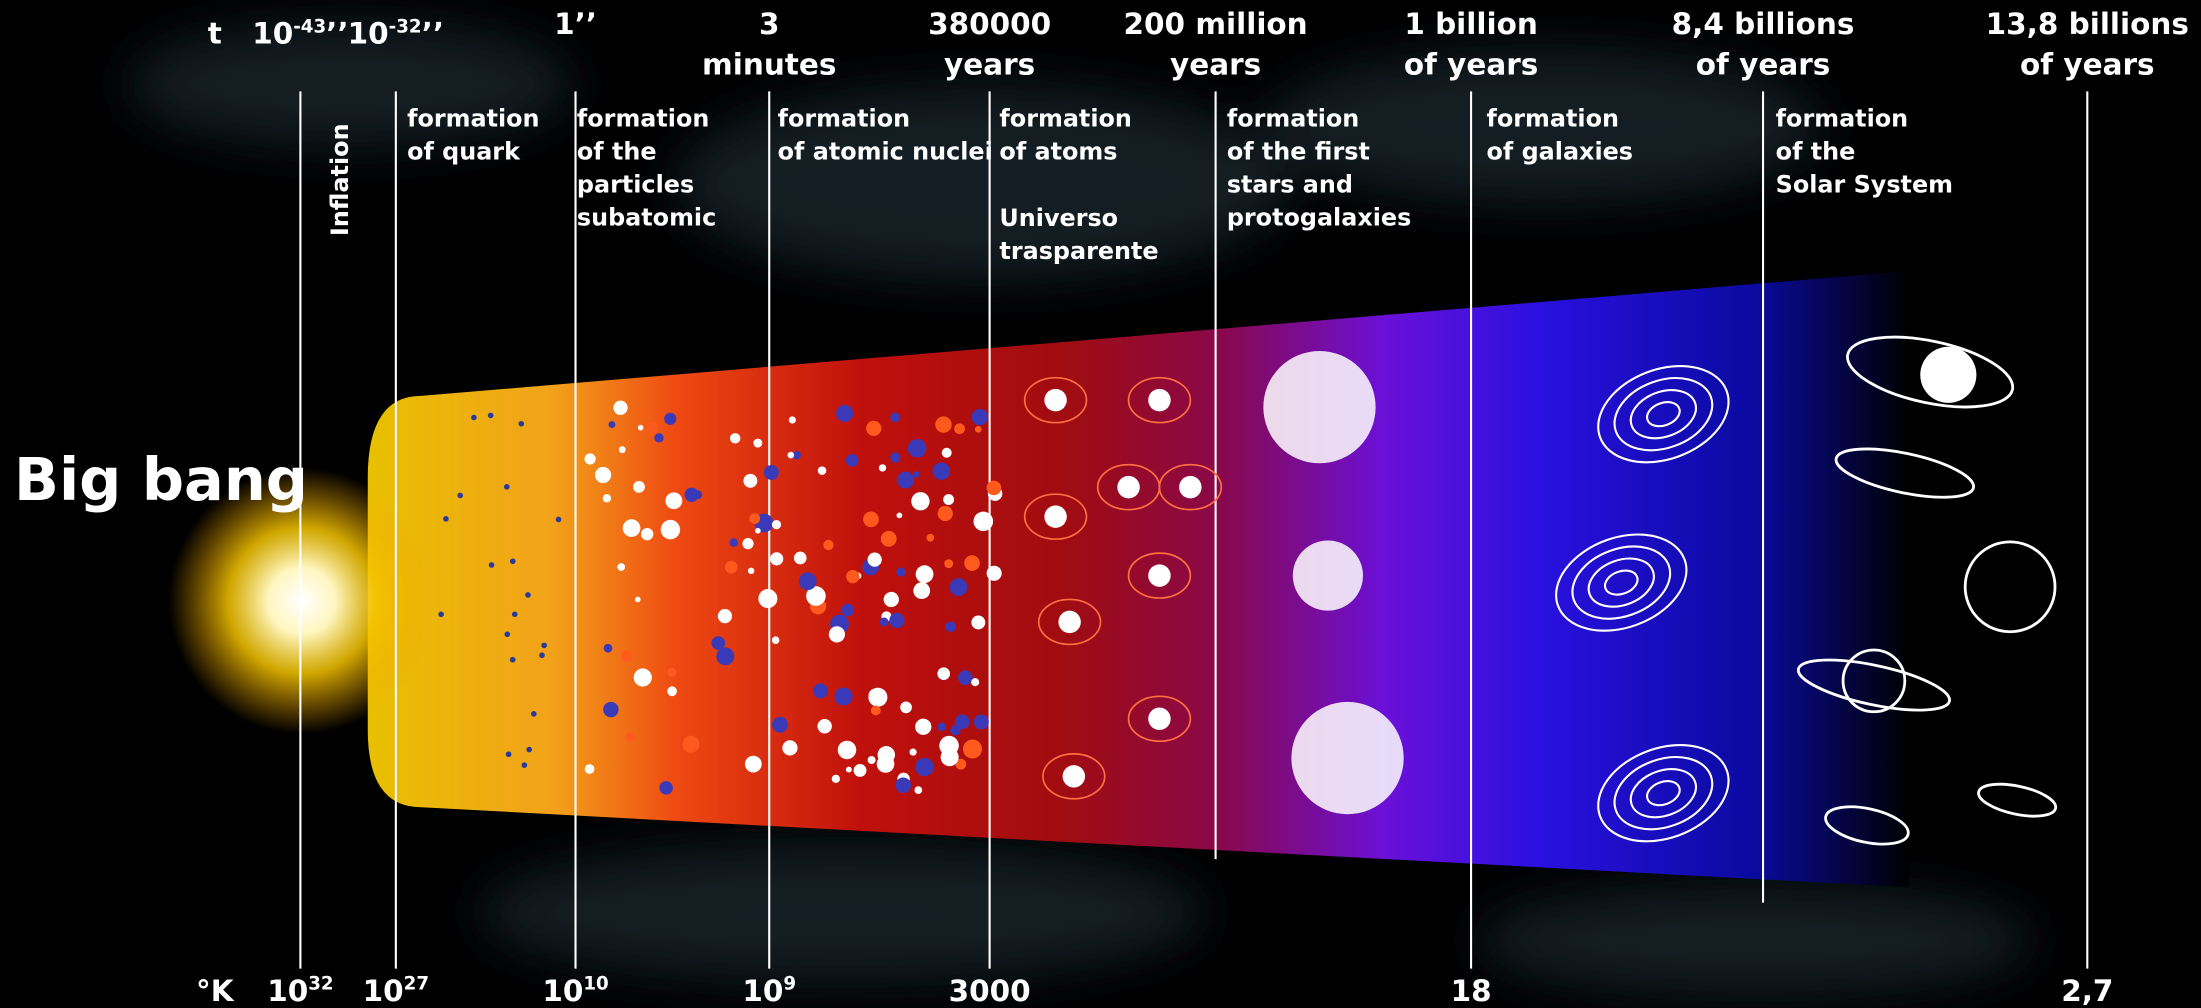 This screenshot has height=1008, width=2201. I want to click on temperature: 1010, so click(575, 991).